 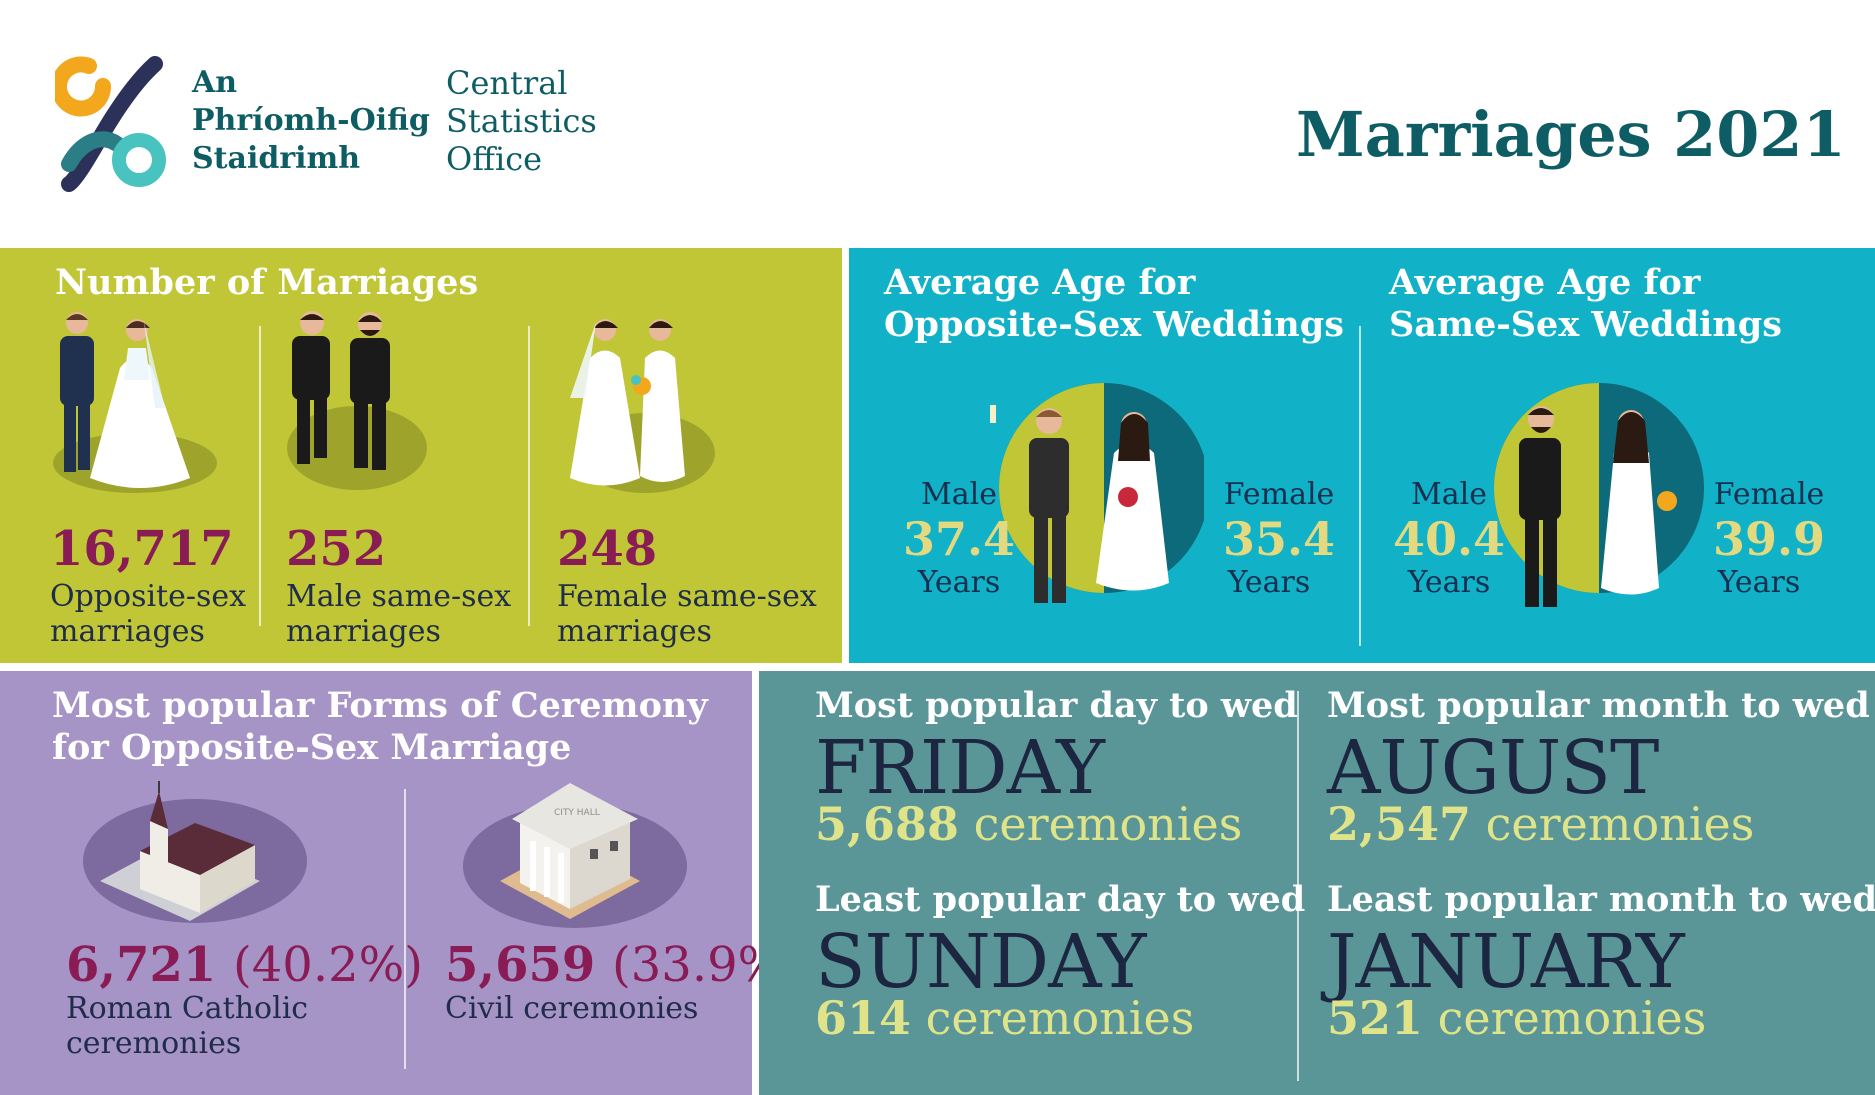 What do you see at coordinates (687, 596) in the screenshot?
I see `label-line: Female same-sex` at bounding box center [687, 596].